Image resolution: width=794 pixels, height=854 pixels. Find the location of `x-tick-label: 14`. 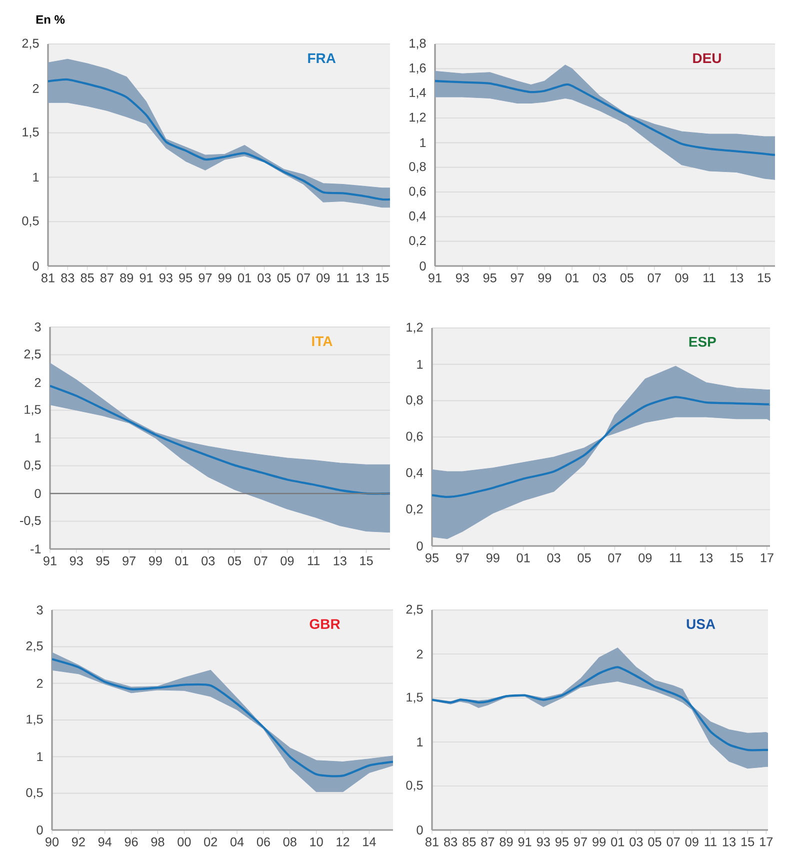

x-tick-label: 14 is located at coordinates (369, 841).